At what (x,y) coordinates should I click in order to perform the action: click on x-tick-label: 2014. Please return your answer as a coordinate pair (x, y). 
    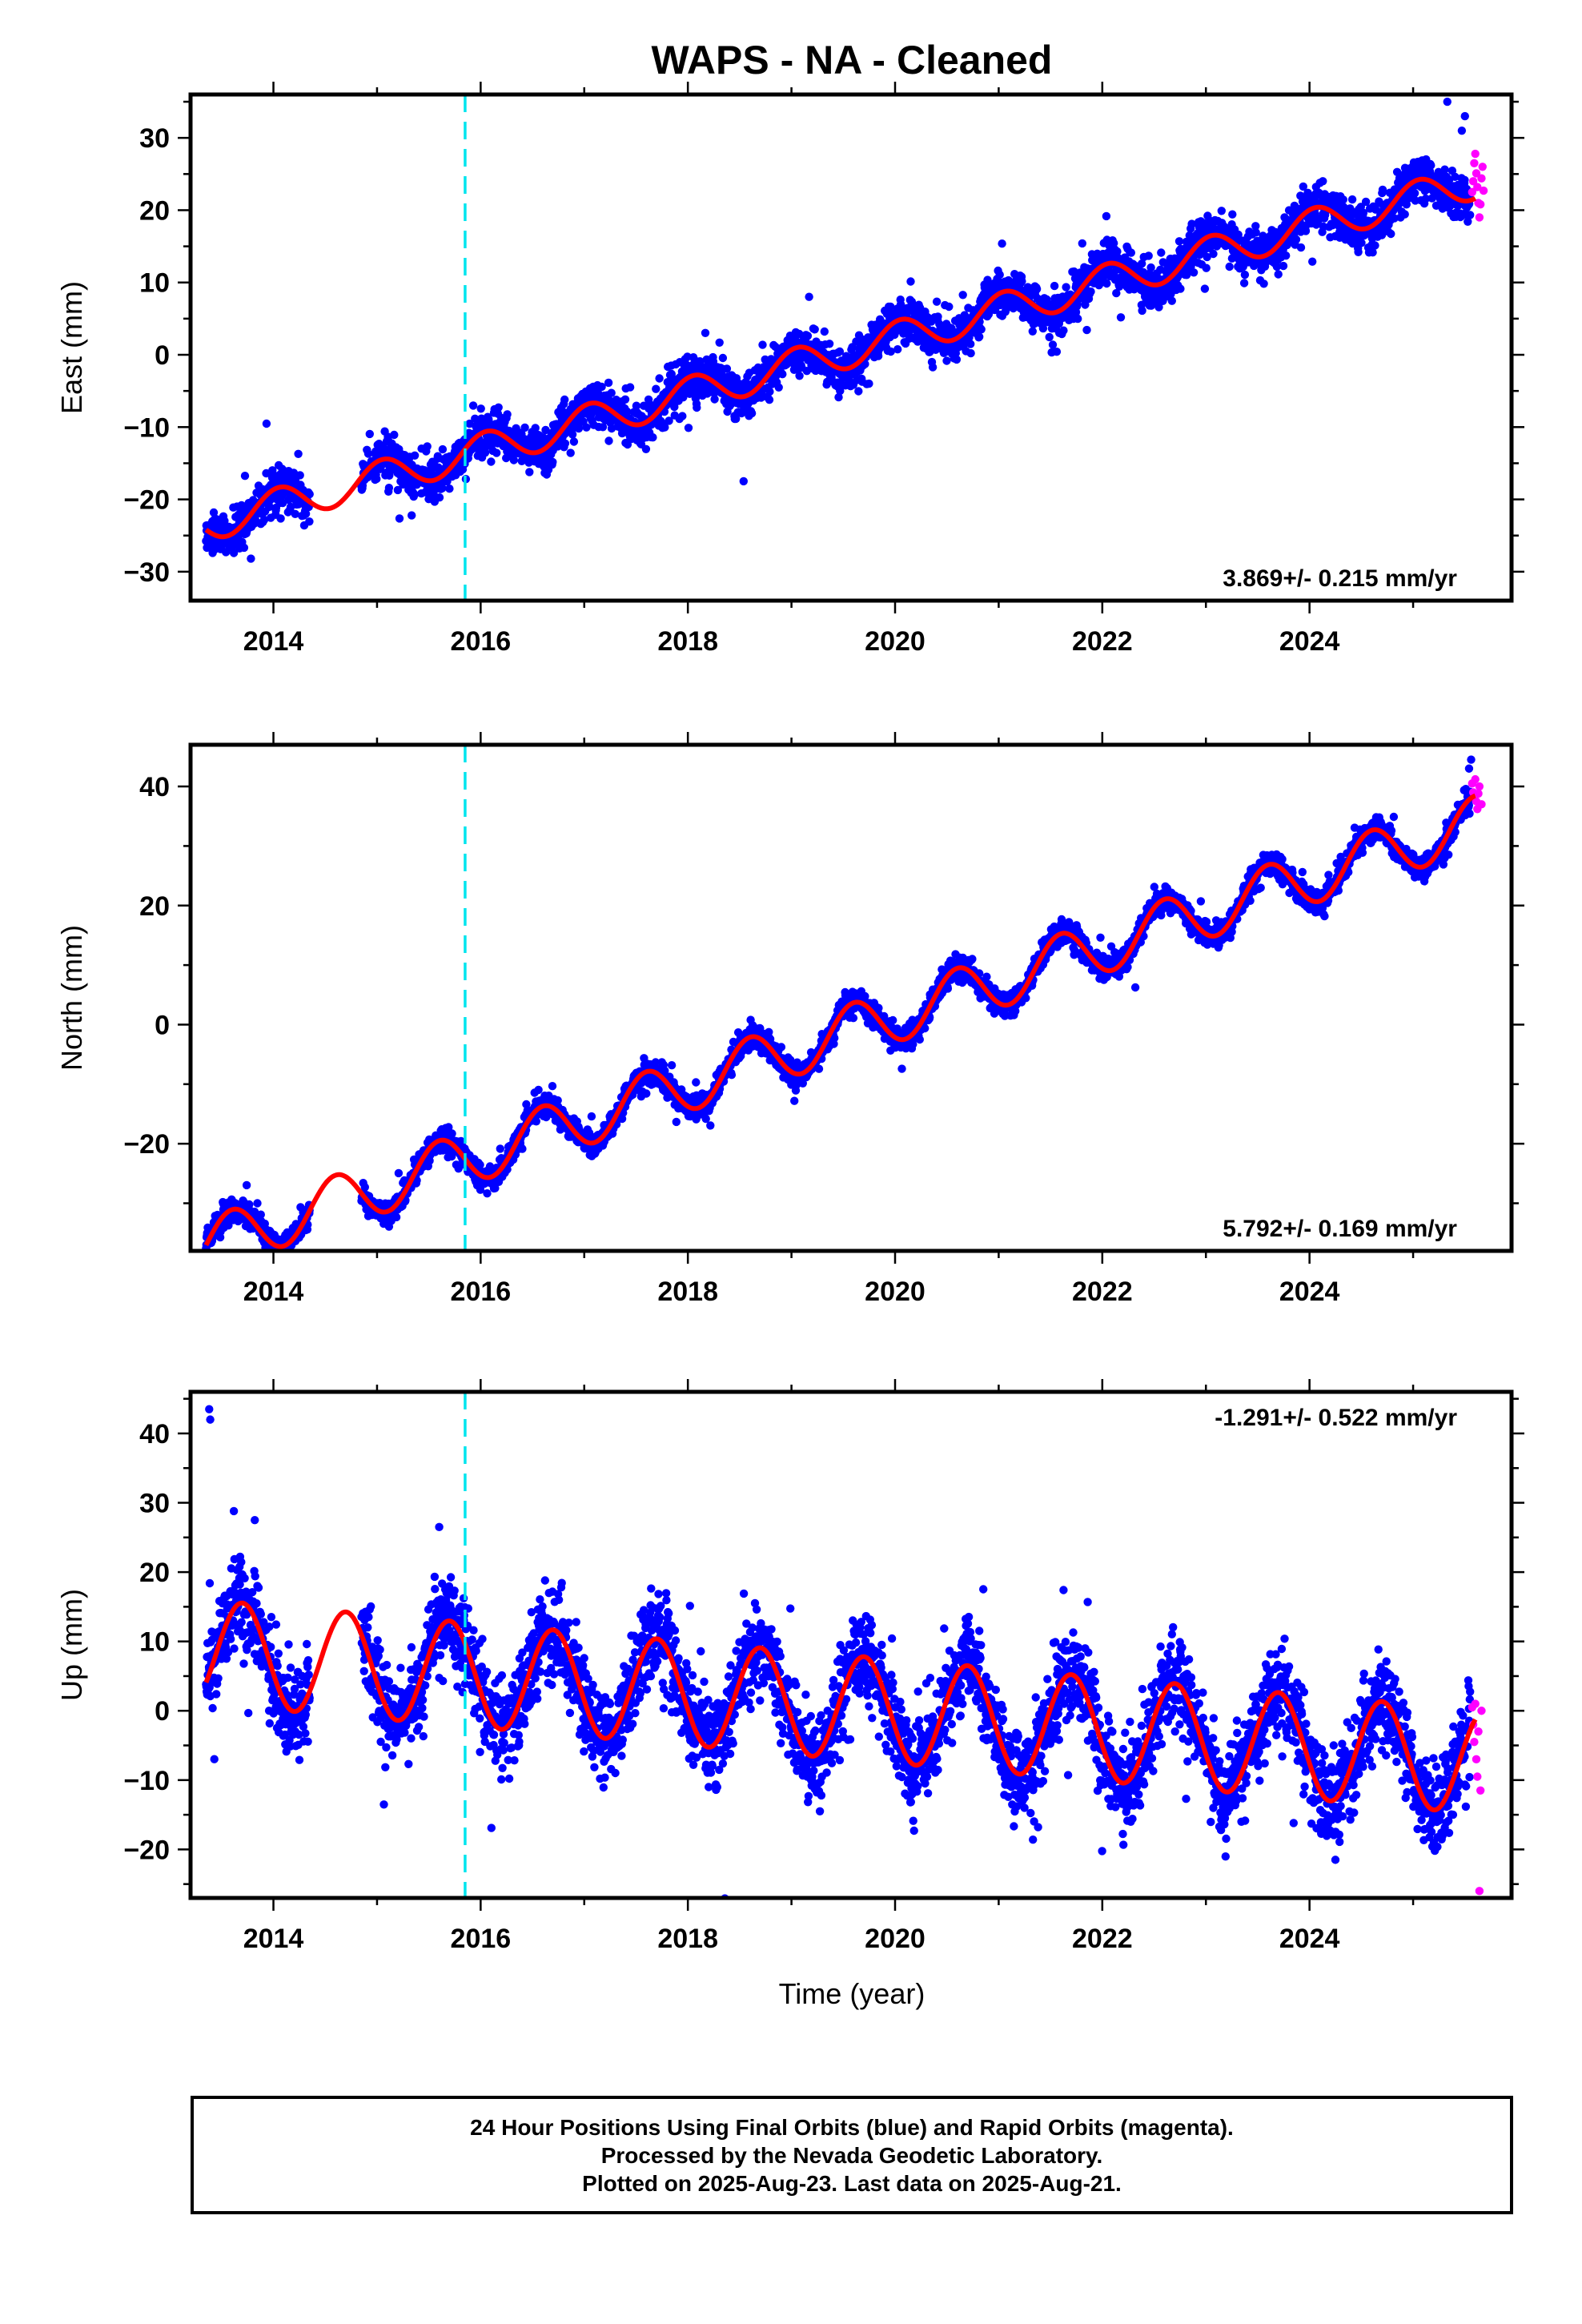
    Looking at the image, I should click on (274, 641).